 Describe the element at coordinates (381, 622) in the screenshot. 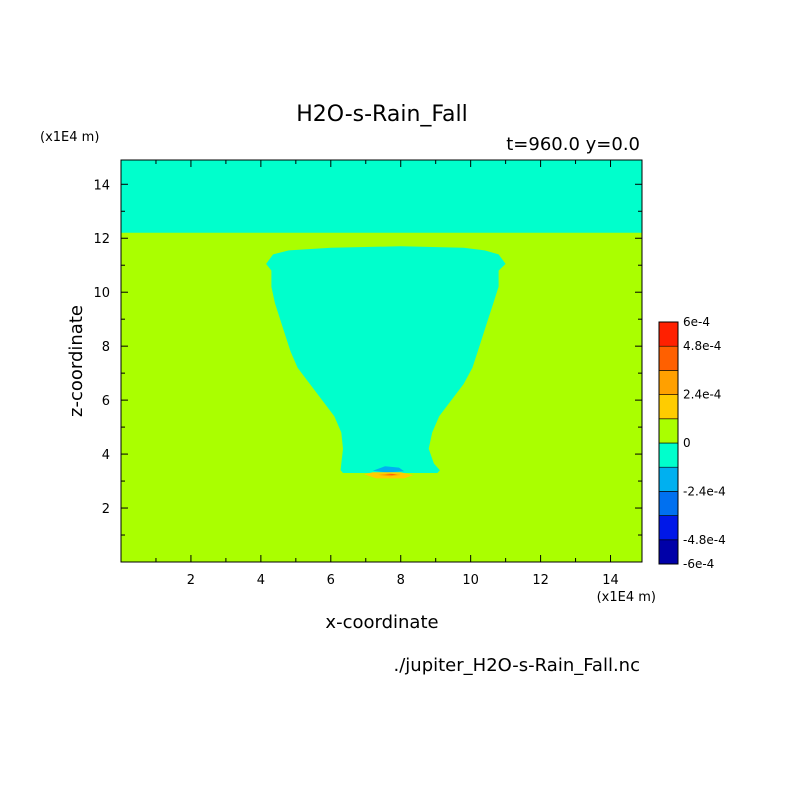

I see `x-axis-label: x-coordinate` at that location.